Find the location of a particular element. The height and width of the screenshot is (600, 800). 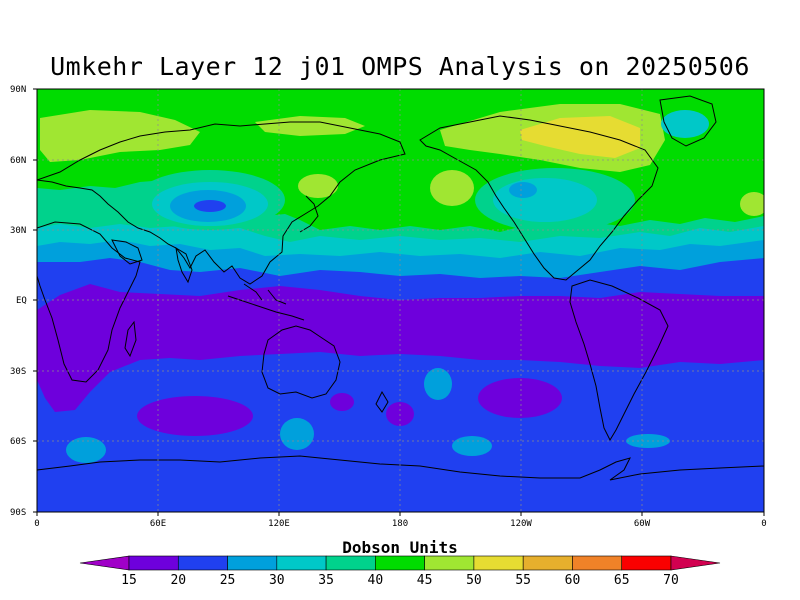

lat-label-90s: 90S is located at coordinates (18, 513).